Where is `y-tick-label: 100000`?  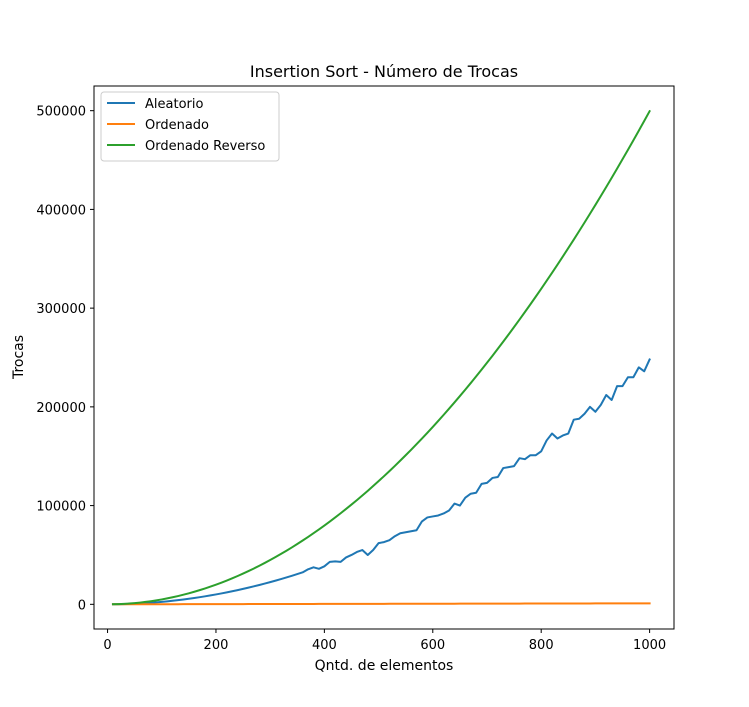 y-tick-label: 100000 is located at coordinates (61, 507).